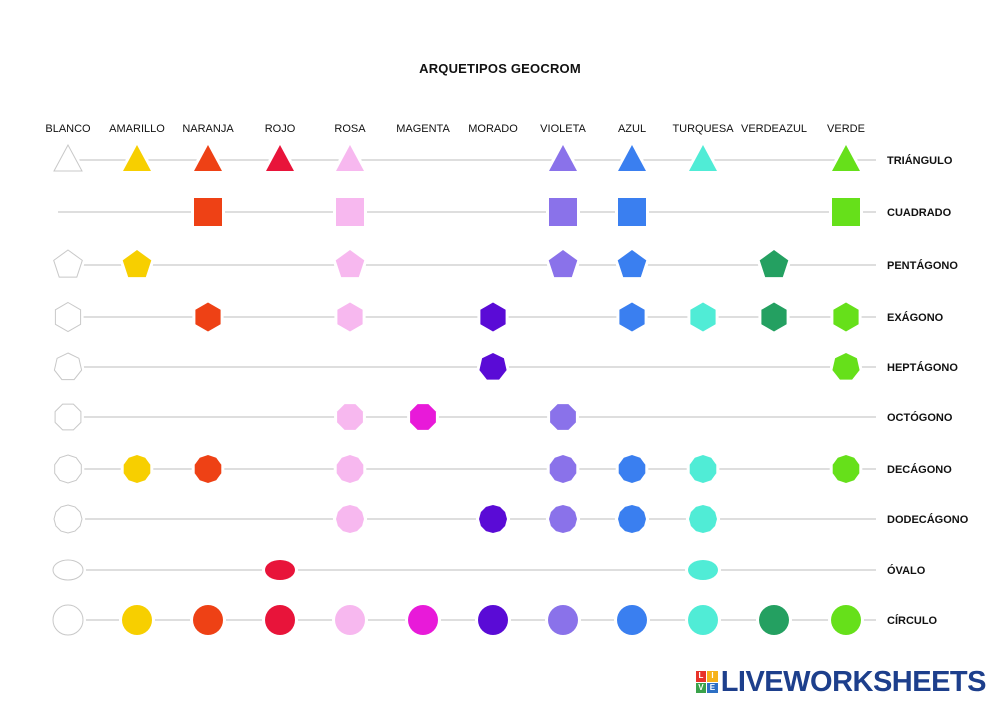  What do you see at coordinates (68, 263) in the screenshot?
I see `pentagon-blanco-shape` at bounding box center [68, 263].